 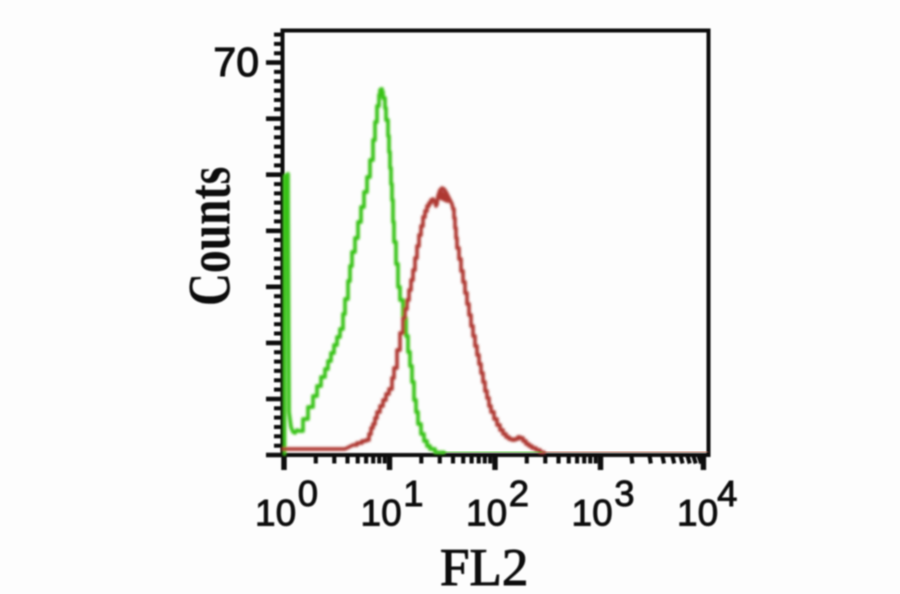 I want to click on svg-text: 2, so click(x=519, y=493).